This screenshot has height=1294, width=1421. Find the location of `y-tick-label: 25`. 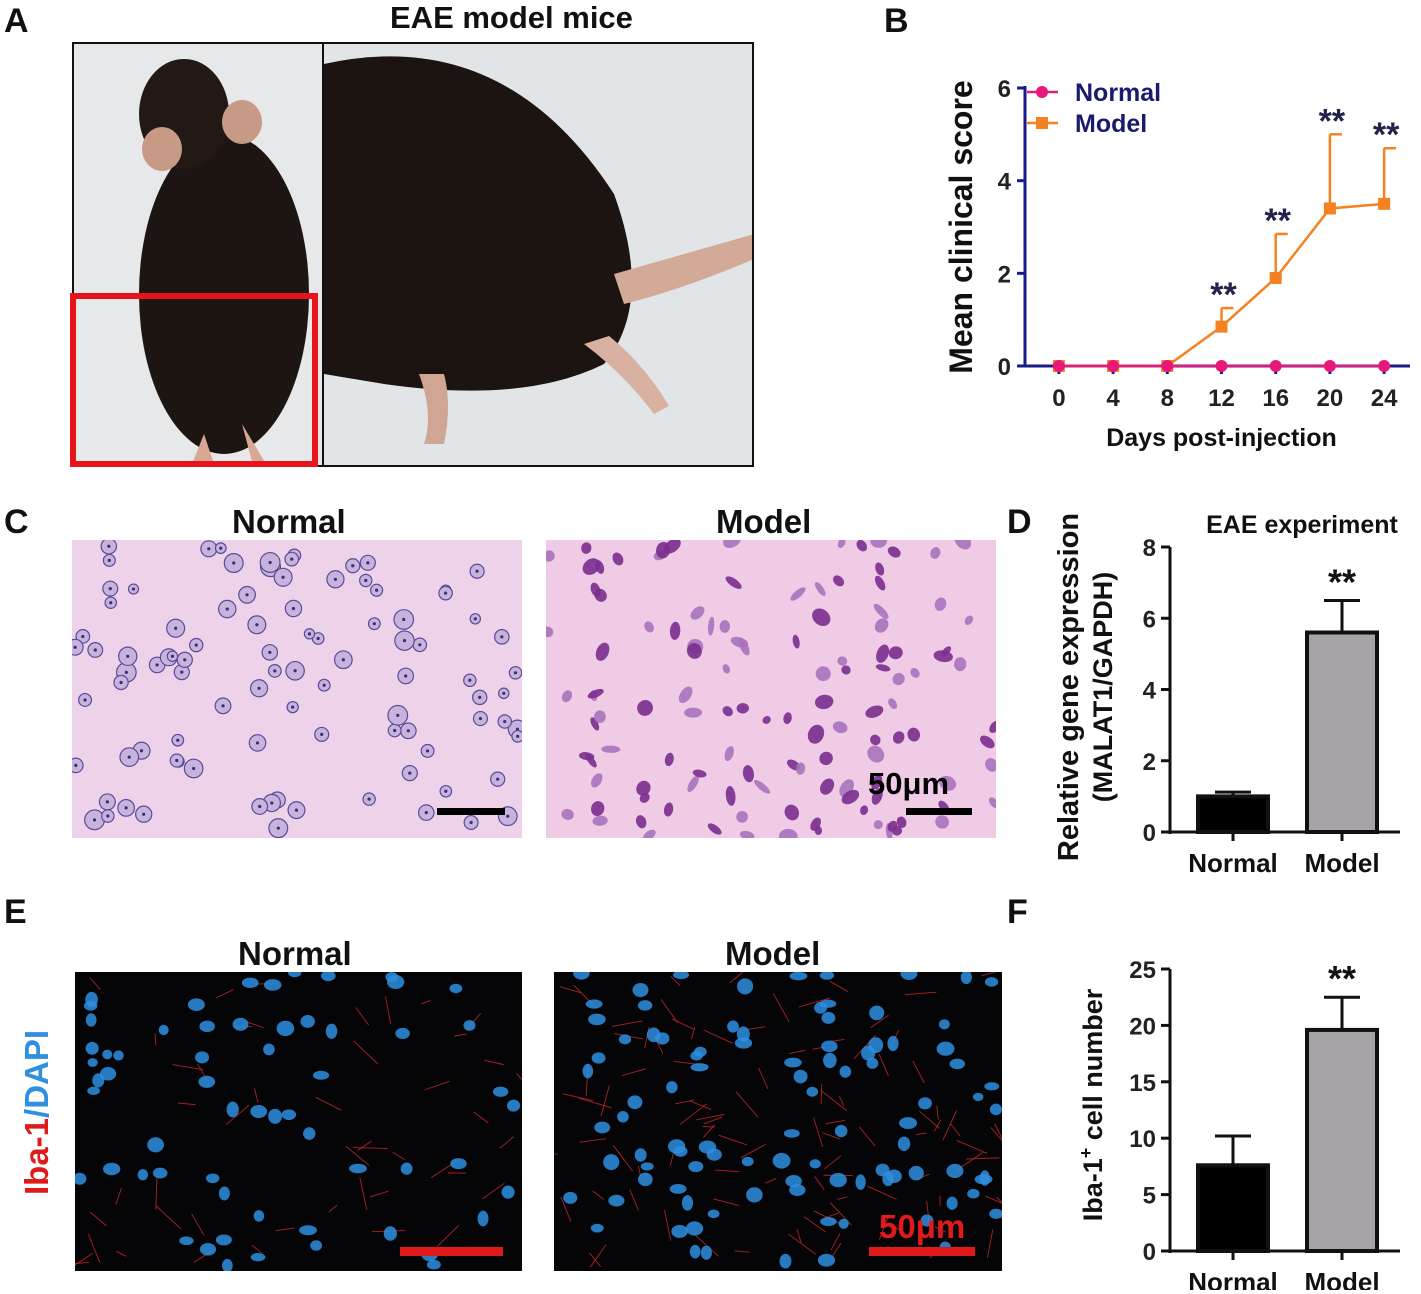

y-tick-label: 25 is located at coordinates (1142, 970).